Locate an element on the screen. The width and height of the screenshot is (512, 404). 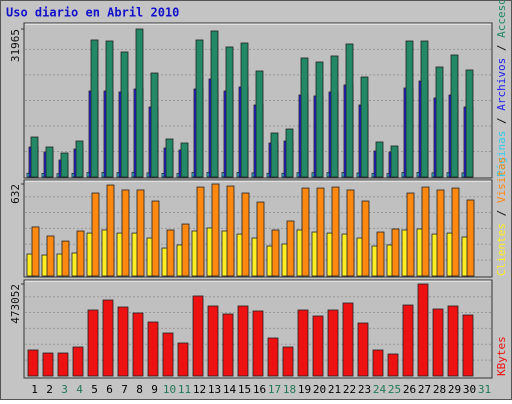
x-tick-label: 28 is located at coordinates (439, 389).